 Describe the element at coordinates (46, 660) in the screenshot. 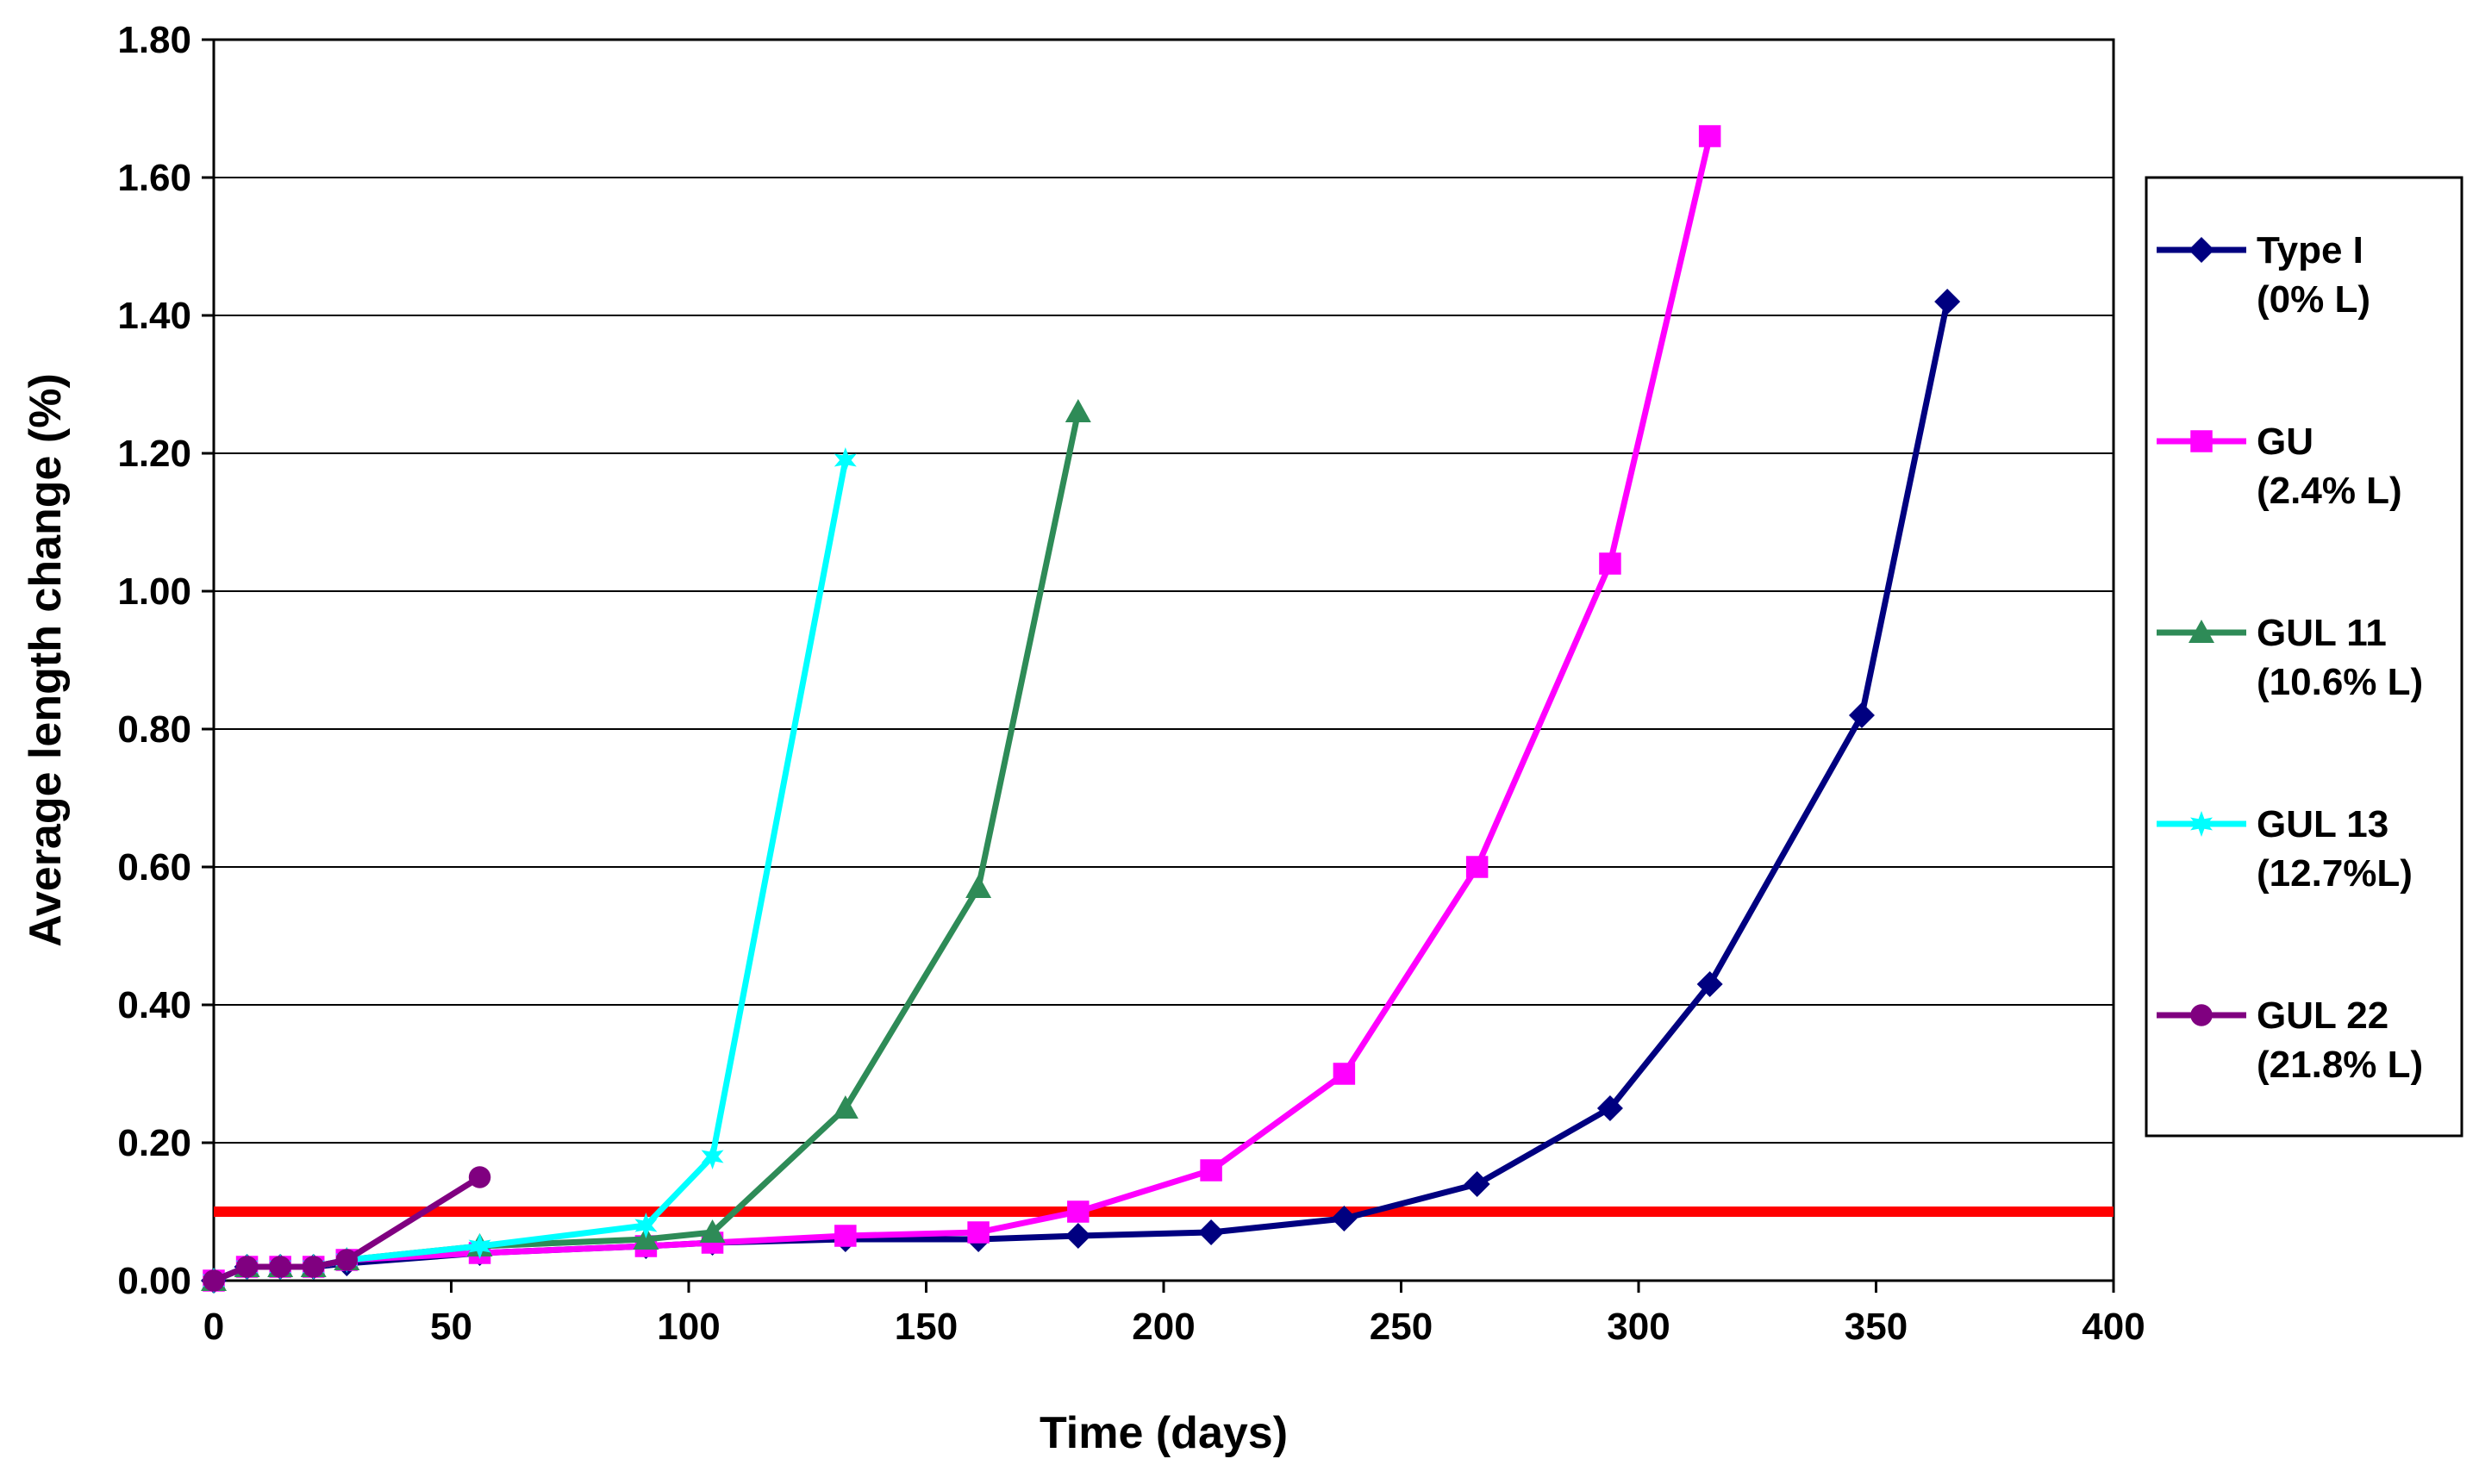

I see `y-axis-title: Average length change (%)` at that location.